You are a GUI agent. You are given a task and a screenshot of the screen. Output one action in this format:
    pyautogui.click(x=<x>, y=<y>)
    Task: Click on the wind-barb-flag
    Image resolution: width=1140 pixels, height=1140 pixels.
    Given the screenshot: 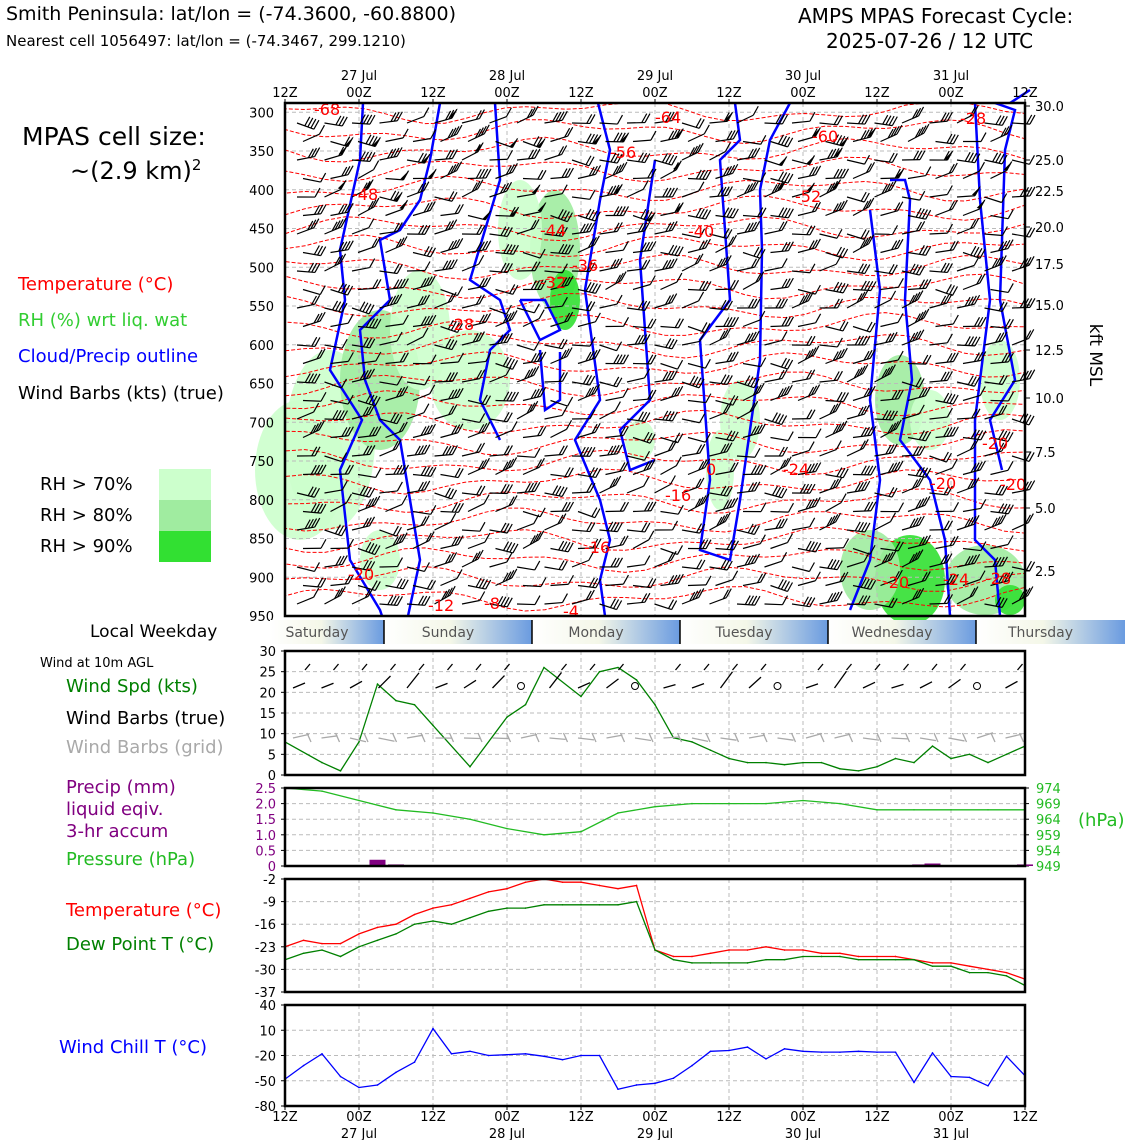 What is the action you would take?
    pyautogui.click(x=680, y=132)
    